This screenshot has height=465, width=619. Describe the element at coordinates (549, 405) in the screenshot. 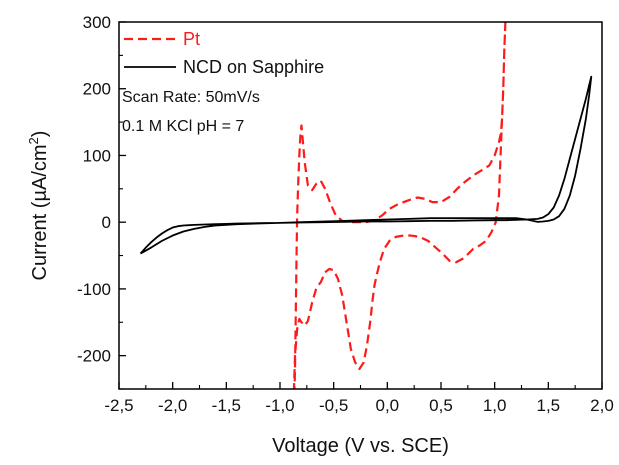

I see `x-tick-label: 1,5` at that location.